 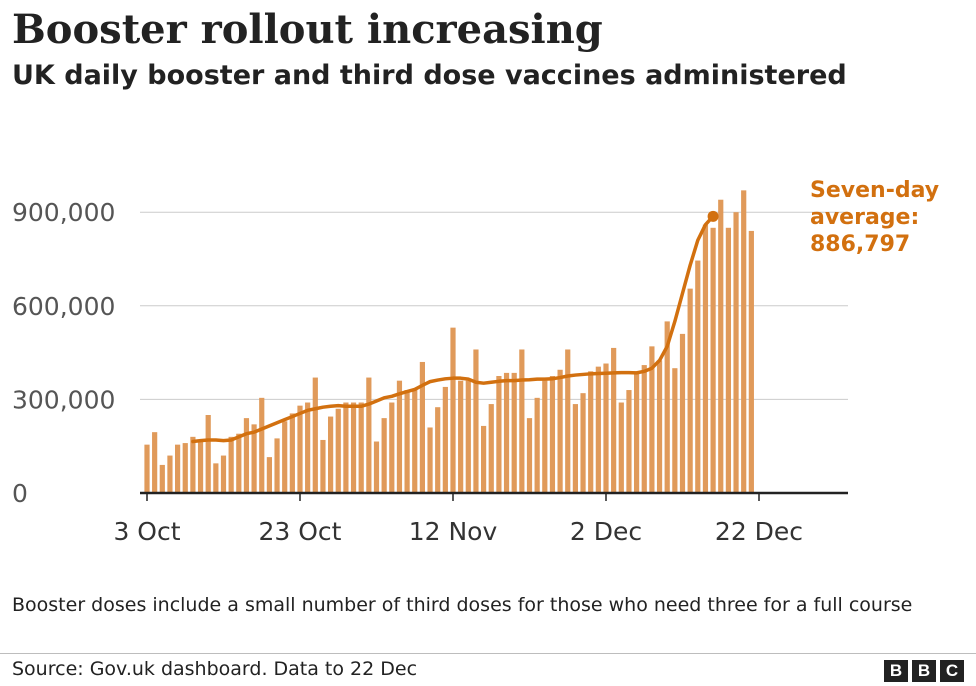 What do you see at coordinates (20, 493) in the screenshot?
I see `y-tick-label: 0` at bounding box center [20, 493].